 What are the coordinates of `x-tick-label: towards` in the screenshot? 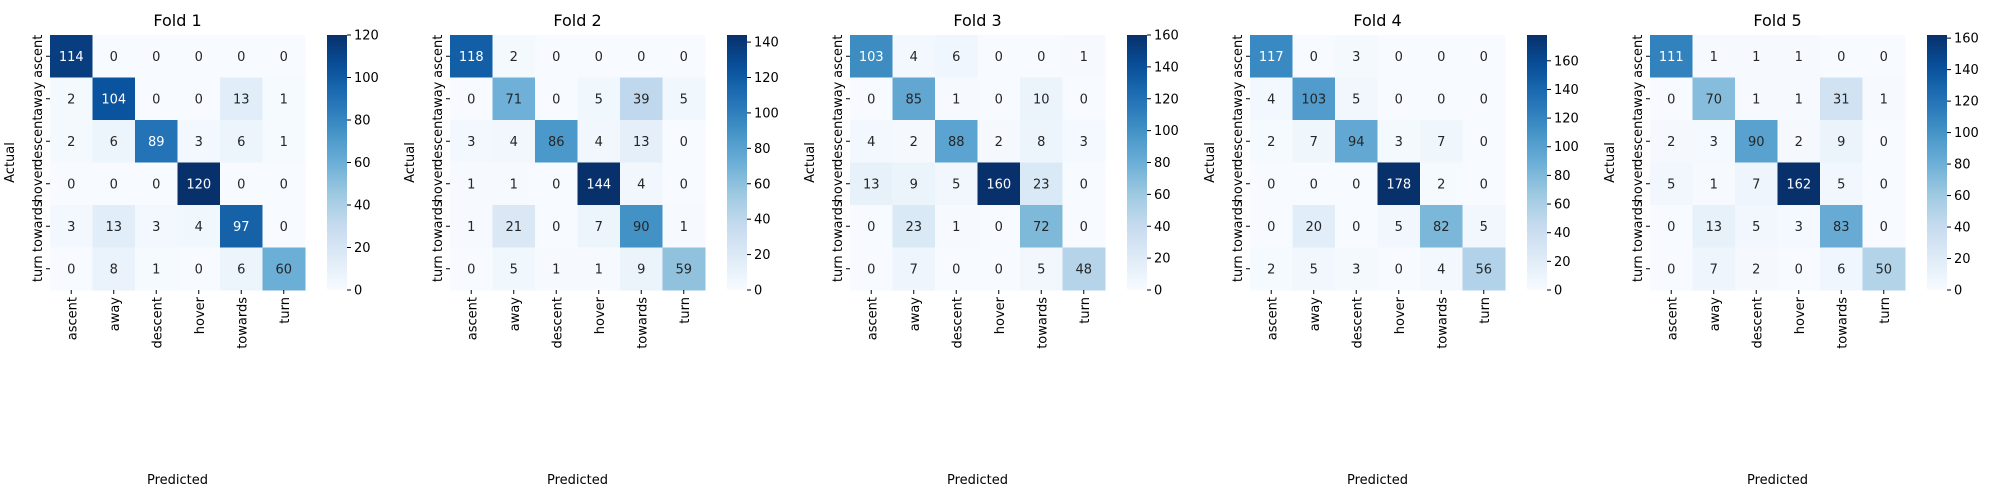 It's located at (242, 323).